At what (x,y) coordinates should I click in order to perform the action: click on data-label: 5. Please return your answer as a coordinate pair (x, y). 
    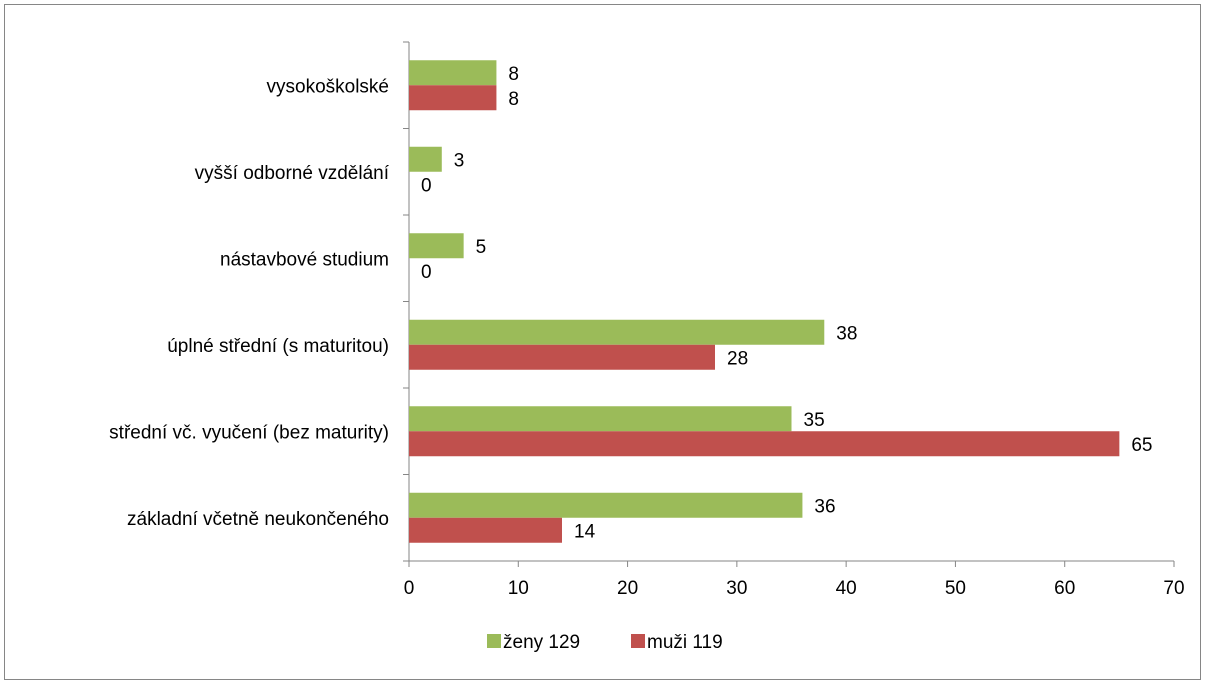
    Looking at the image, I should click on (481, 247).